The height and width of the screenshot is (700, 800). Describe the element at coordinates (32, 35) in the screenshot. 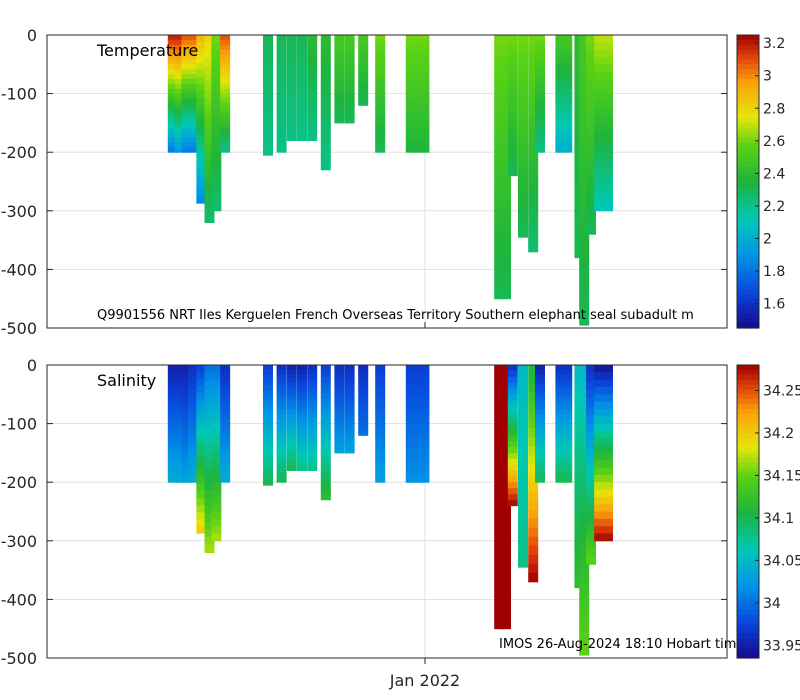

I see `y-tick-label: 0` at that location.